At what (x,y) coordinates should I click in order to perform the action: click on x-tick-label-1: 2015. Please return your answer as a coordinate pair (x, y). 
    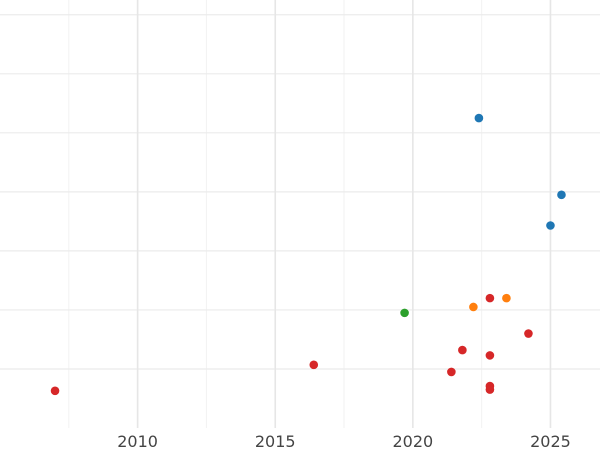
    Looking at the image, I should click on (275, 441).